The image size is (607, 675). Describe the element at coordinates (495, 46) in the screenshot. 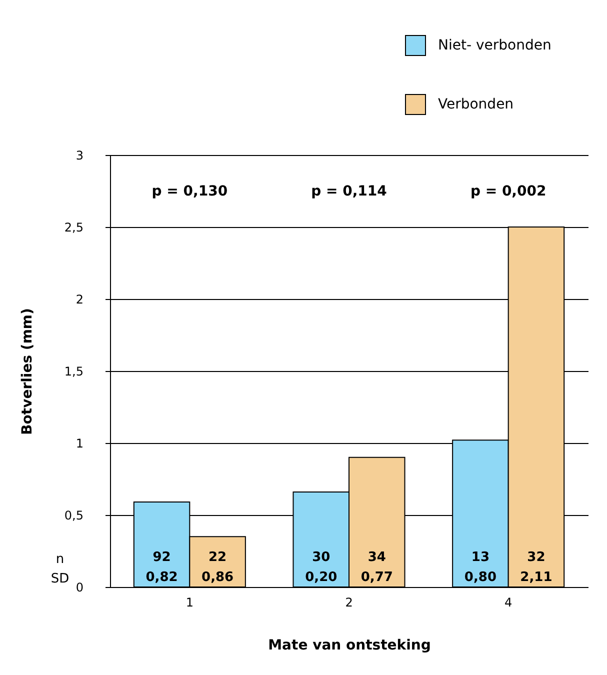

I see `legend-label: Niet- verbonden` at that location.